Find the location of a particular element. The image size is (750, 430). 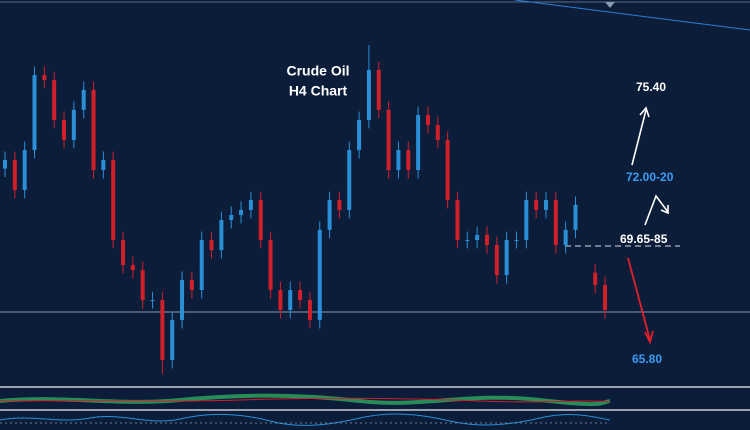

annotation: 69.65-85 is located at coordinates (644, 239).